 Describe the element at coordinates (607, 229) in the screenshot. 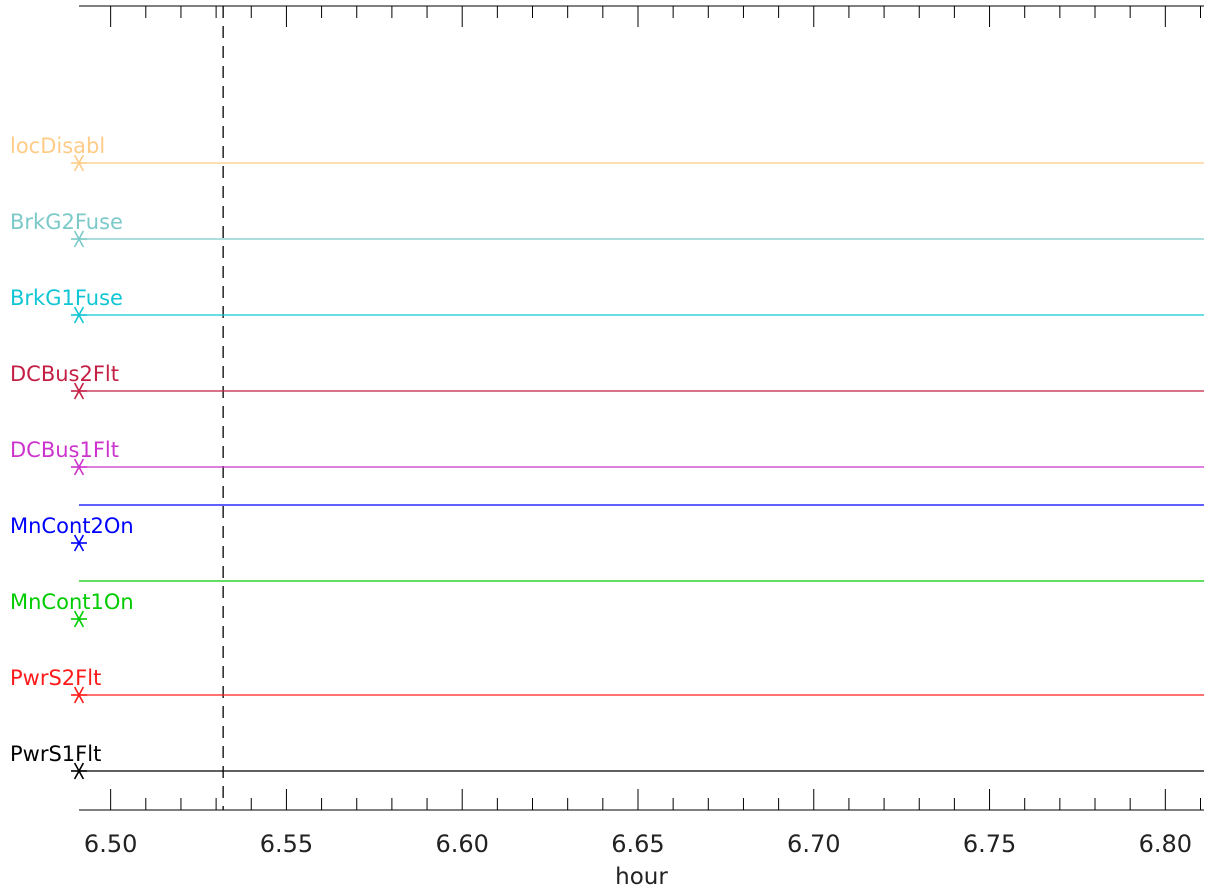

I see `series-BrkG2Fuse: BrkG2Fuse` at that location.